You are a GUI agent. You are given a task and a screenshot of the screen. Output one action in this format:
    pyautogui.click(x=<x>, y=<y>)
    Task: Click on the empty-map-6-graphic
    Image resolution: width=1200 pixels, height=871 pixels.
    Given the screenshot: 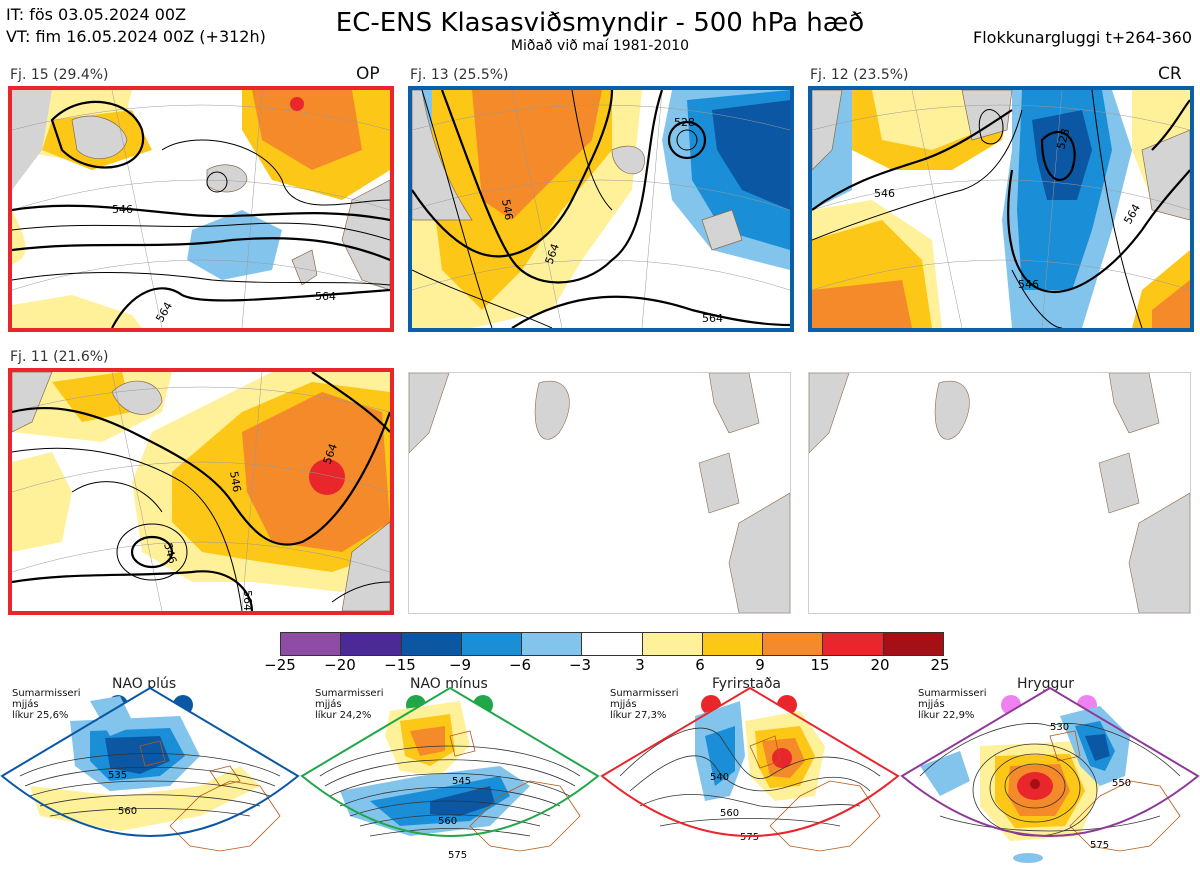 What is the action you would take?
    pyautogui.click(x=999, y=493)
    